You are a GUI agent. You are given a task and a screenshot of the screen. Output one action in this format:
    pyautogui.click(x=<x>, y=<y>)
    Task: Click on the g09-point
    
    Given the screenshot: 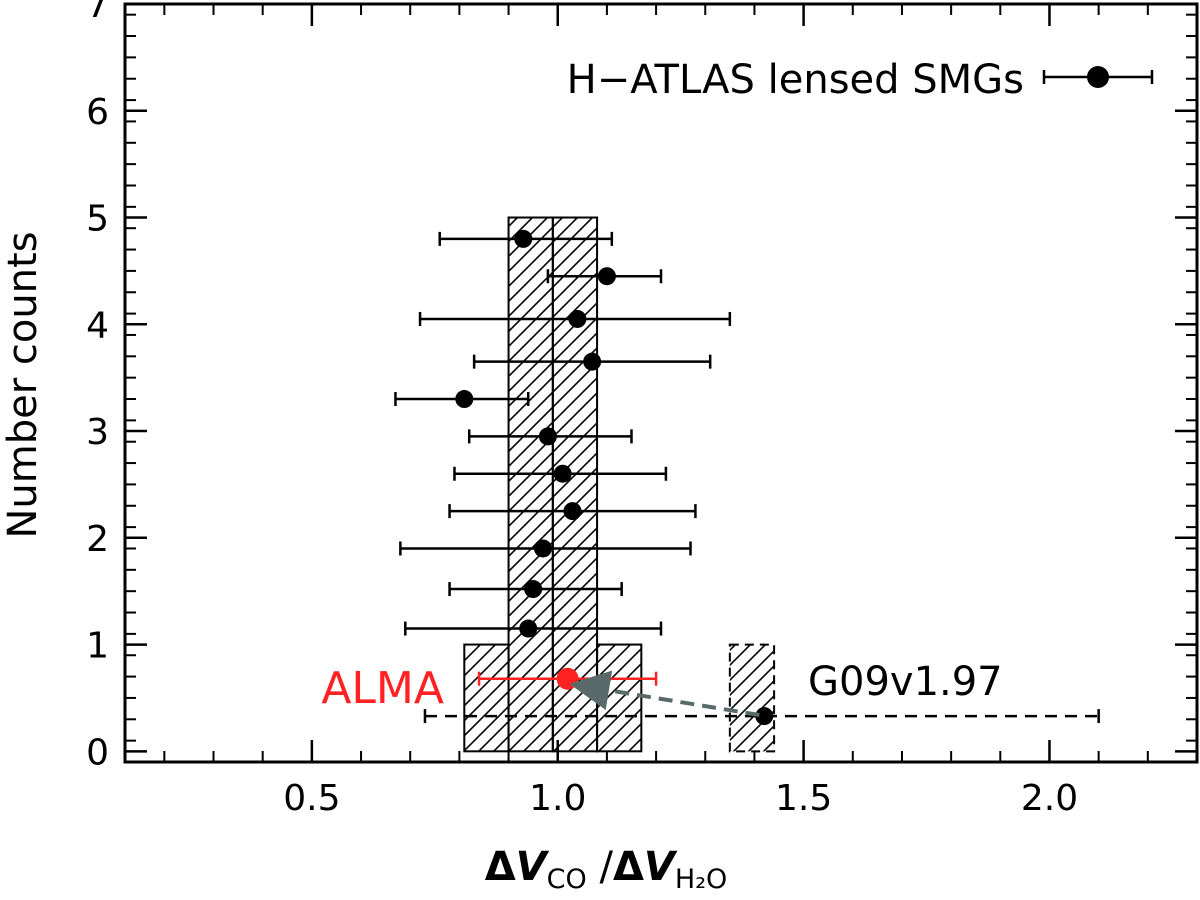 What is the action you would take?
    pyautogui.click(x=761, y=716)
    